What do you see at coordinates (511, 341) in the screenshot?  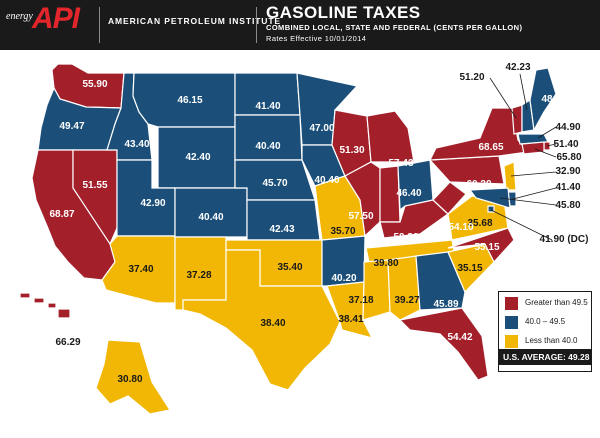 I see `legend-swatch-low` at bounding box center [511, 341].